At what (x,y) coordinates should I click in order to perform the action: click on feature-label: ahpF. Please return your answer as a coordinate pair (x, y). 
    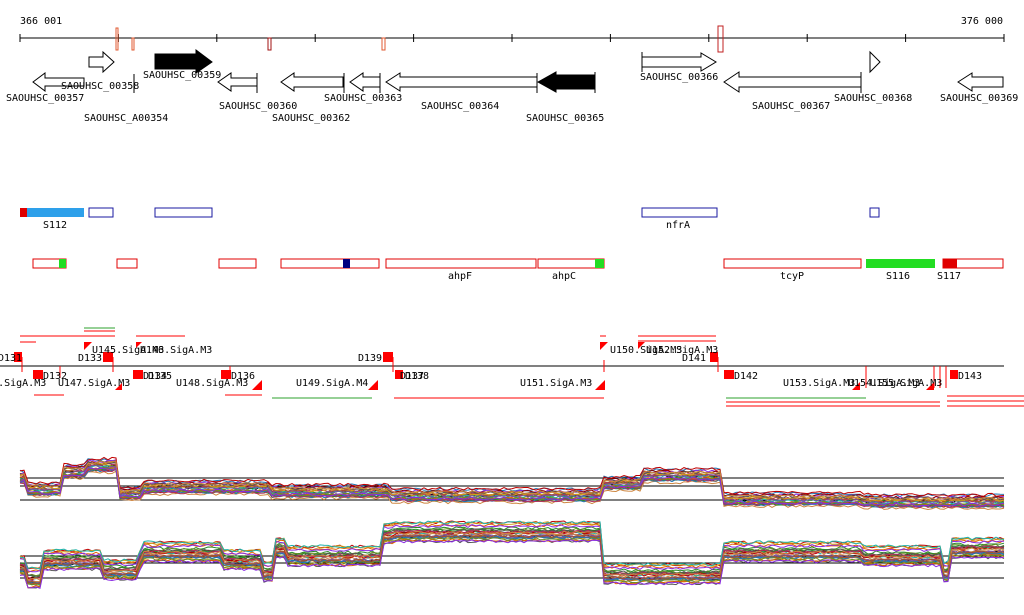
    Looking at the image, I should click on (460, 276).